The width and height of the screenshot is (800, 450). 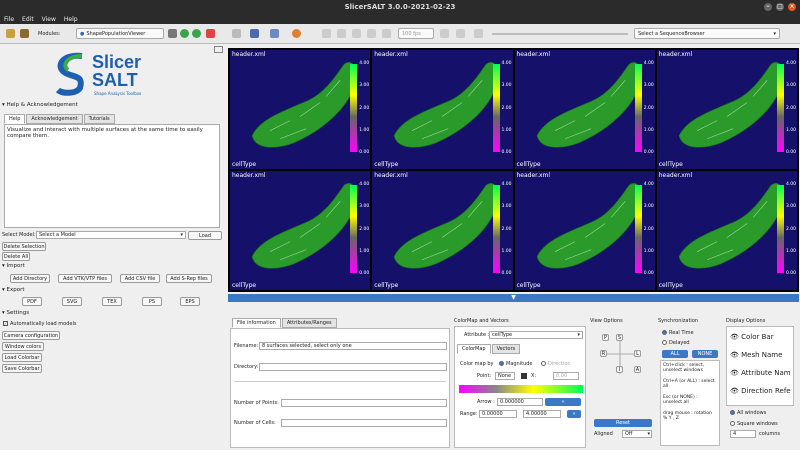 I want to click on load-button: Load, so click(x=205, y=235).